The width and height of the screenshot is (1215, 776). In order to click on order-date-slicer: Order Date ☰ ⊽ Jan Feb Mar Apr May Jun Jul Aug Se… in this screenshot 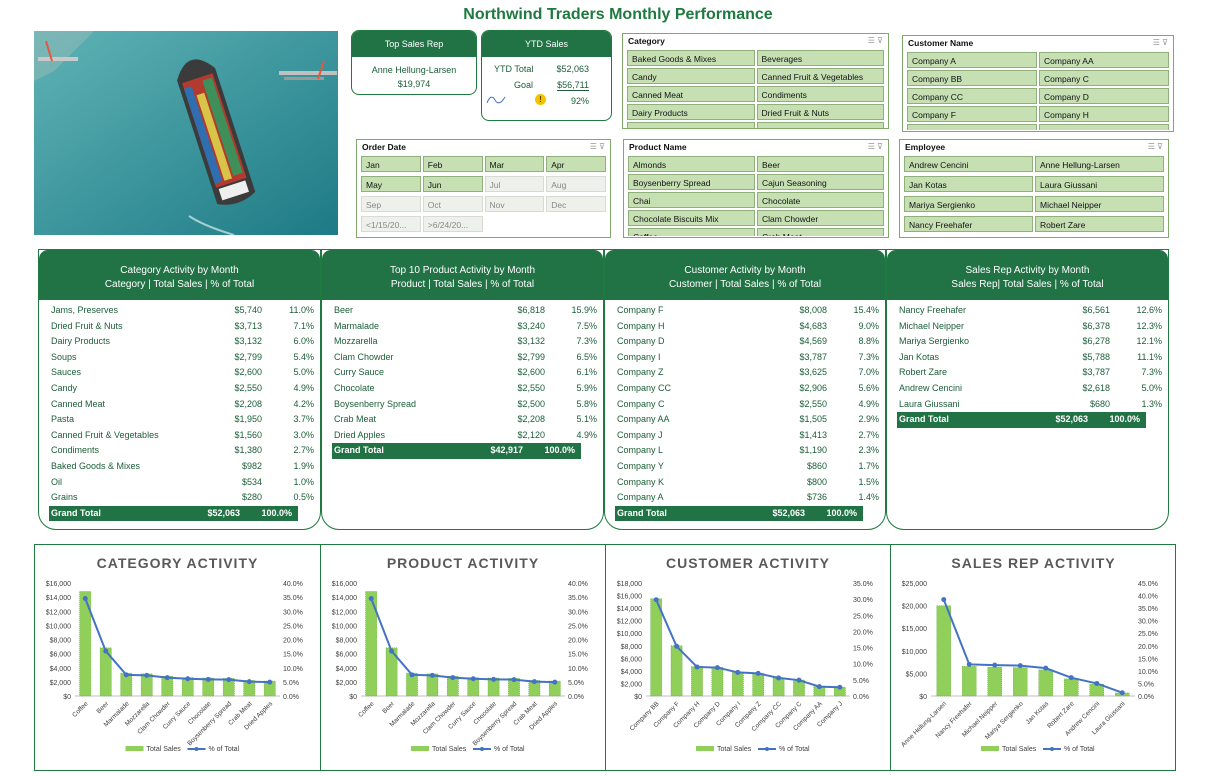, I will do `click(483, 188)`.